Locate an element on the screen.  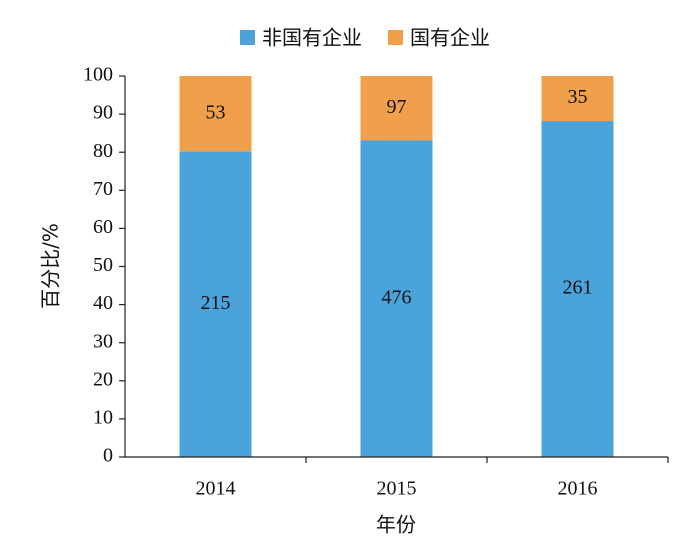
data-label: 97 is located at coordinates (397, 107).